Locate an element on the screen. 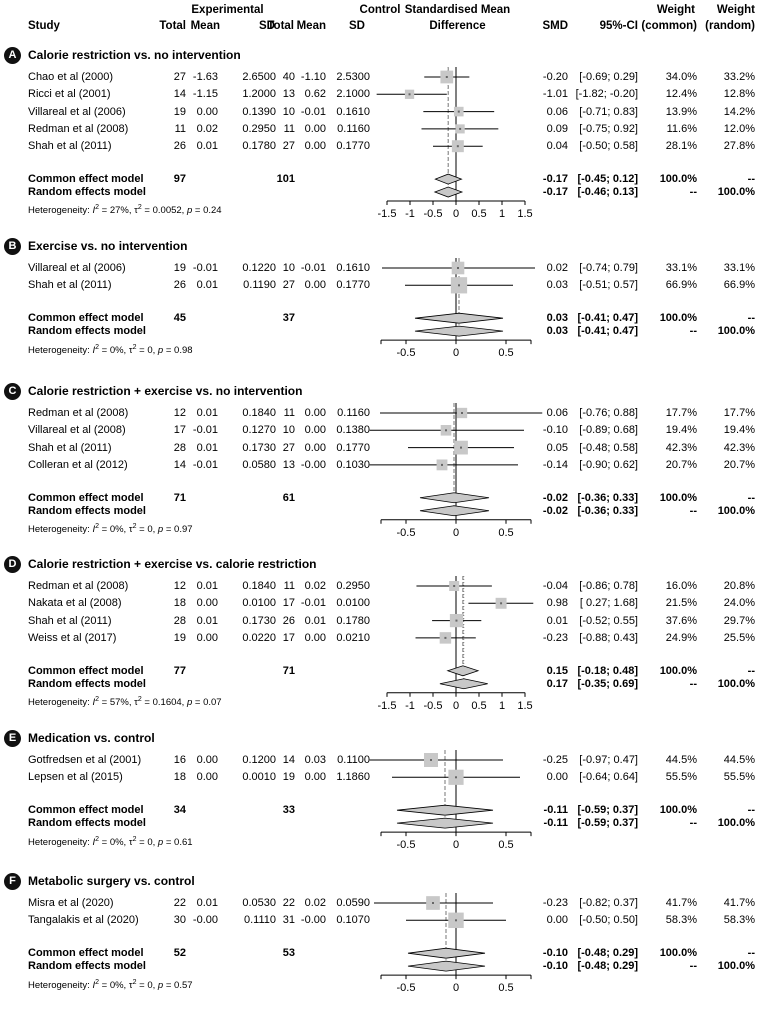 Image resolution: width=759 pixels, height=1014 pixels. ctl-total: 17 is located at coordinates (288, 637).